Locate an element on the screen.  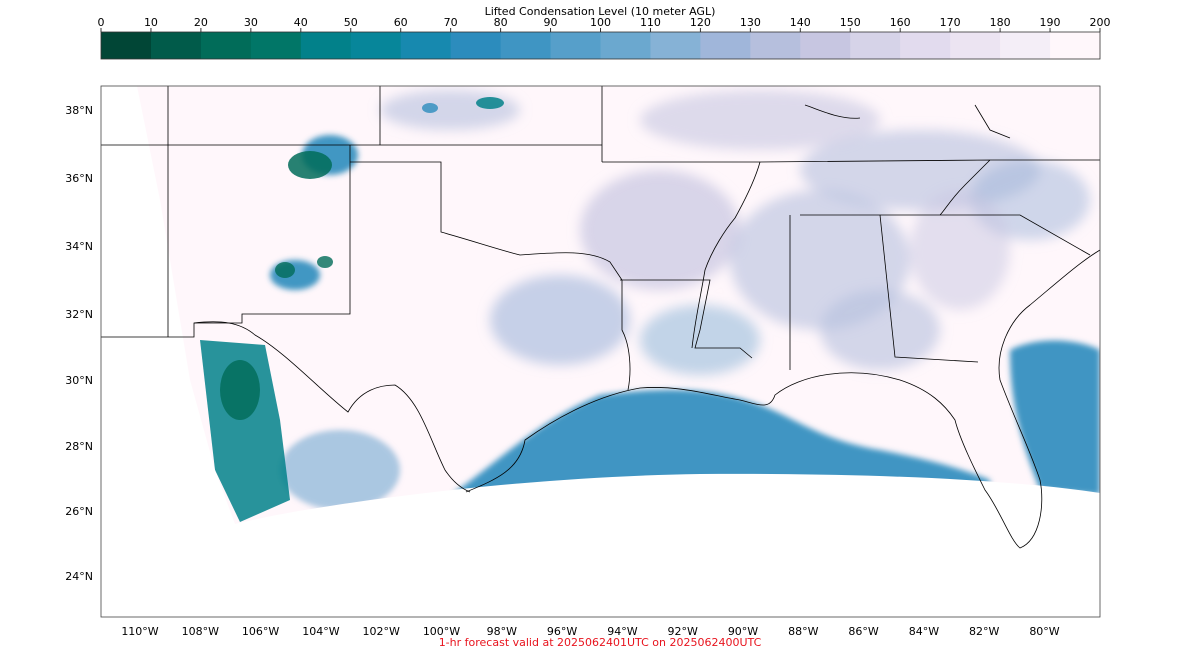
longitude-label: 96°W is located at coordinates (562, 631).